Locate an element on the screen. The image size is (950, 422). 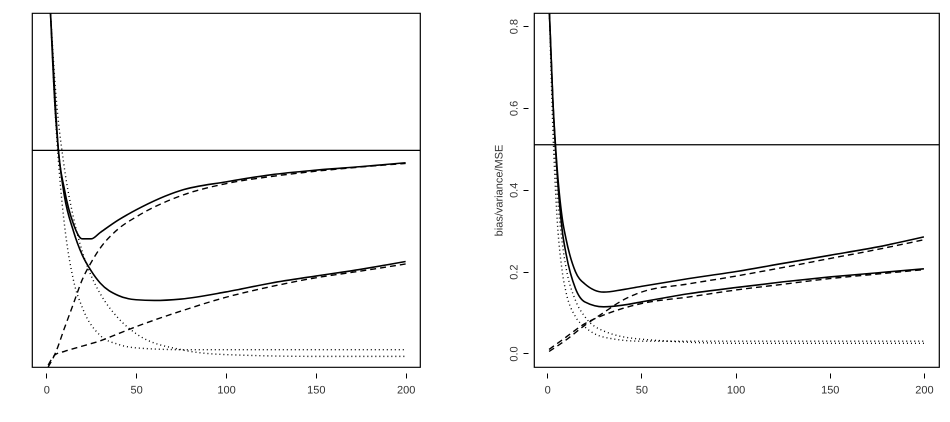
y-tick-label: 0.0 is located at coordinates (514, 354).